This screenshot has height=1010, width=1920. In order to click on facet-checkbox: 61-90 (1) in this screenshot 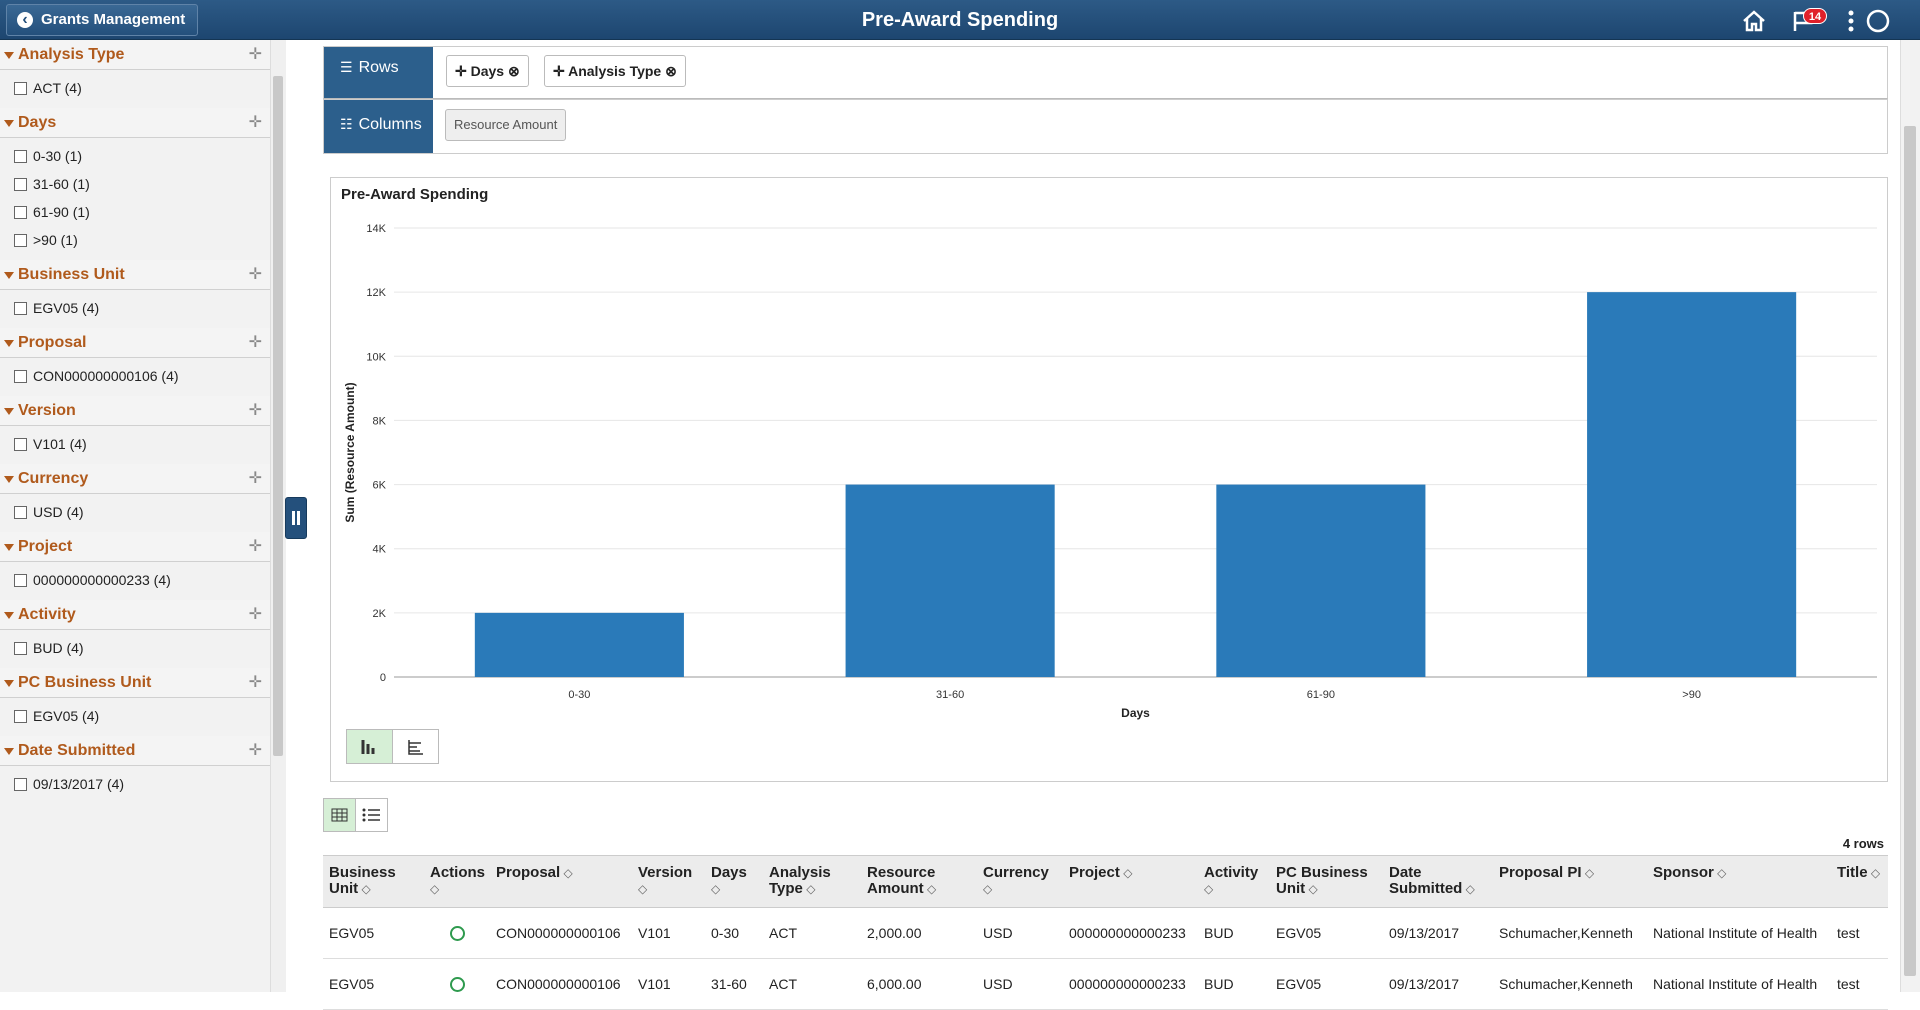, I will do `click(135, 212)`.